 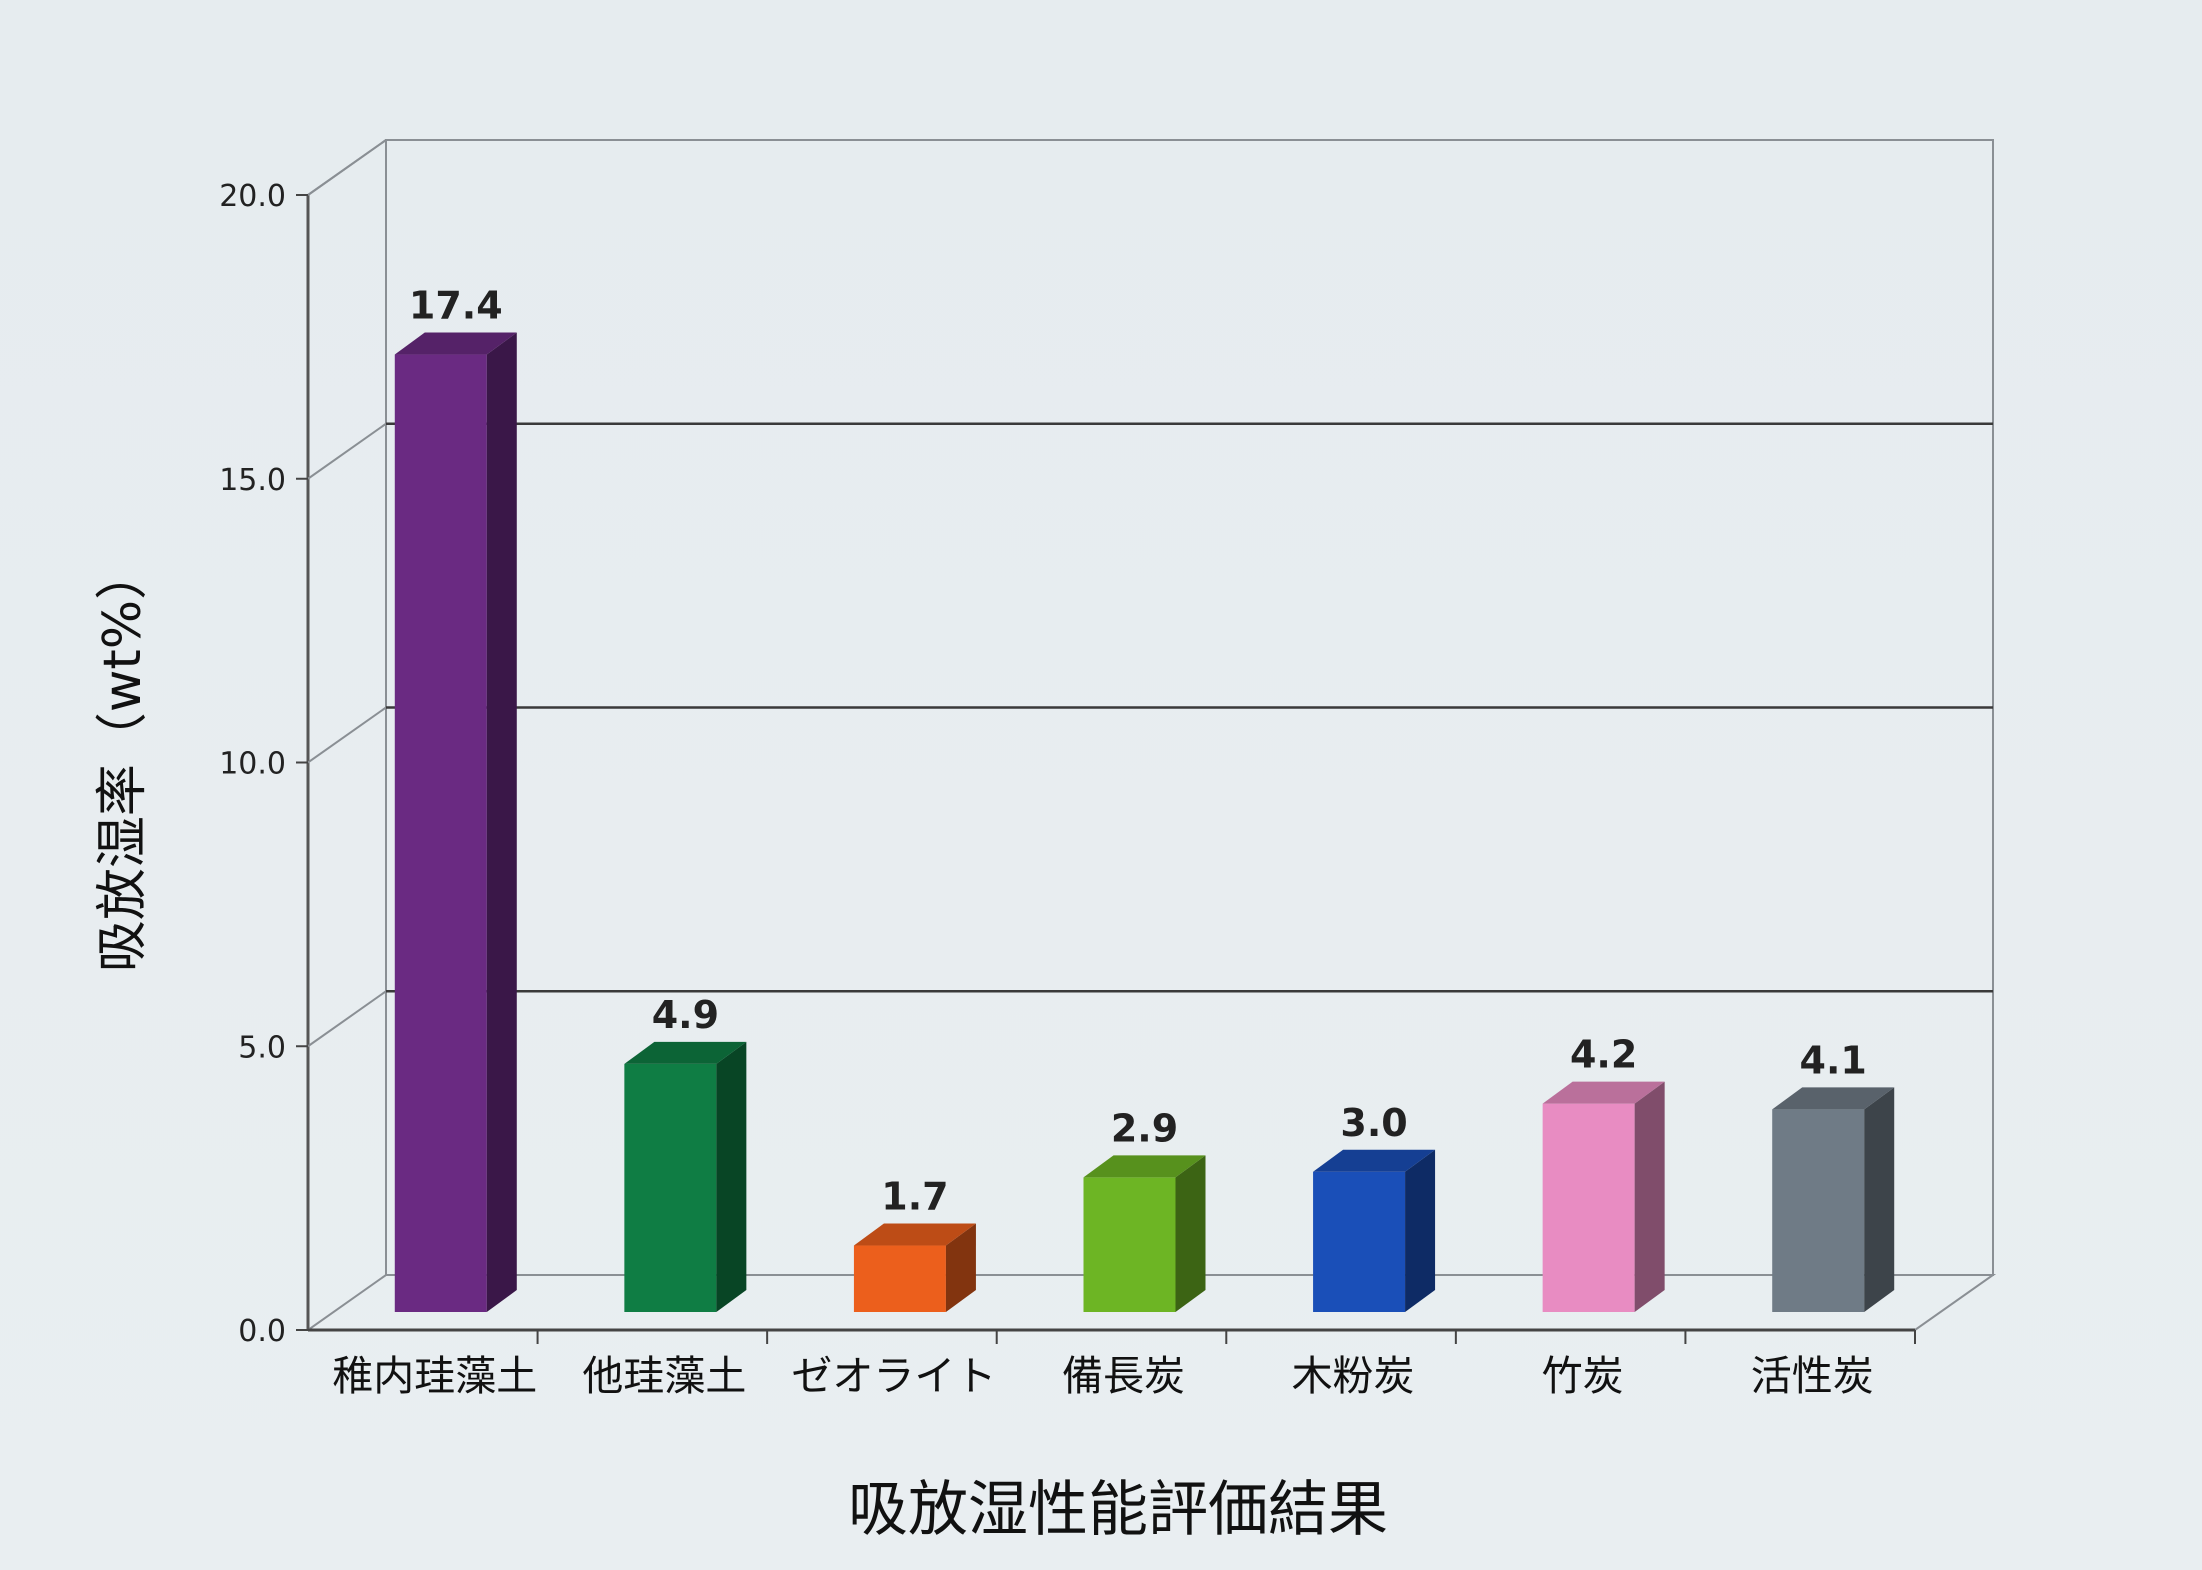 I want to click on y-tick-label: 10.0, so click(x=252, y=764).